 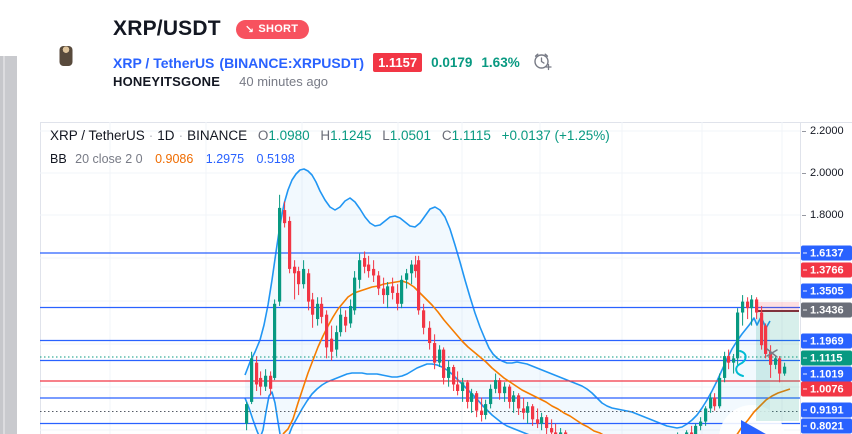 I want to click on bb-lower-line, so click(x=387, y=398).